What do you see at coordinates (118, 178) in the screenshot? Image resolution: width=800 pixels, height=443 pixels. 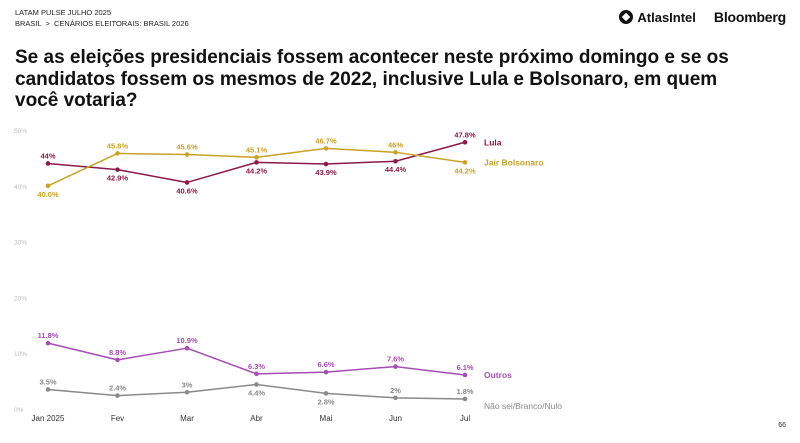 I see `data-label: 42.9%` at bounding box center [118, 178].